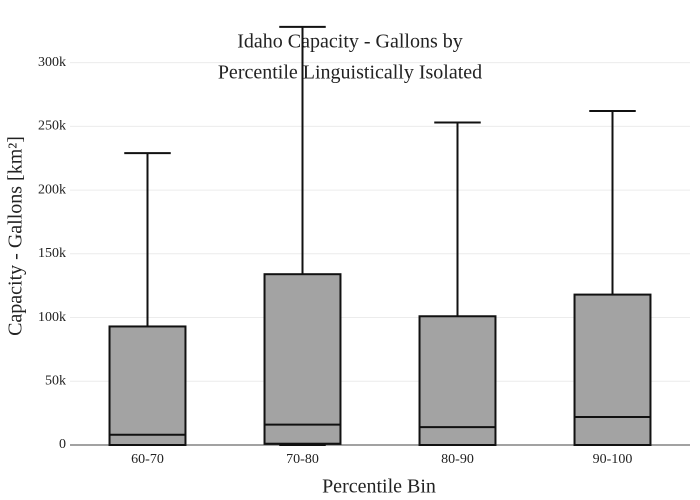 The width and height of the screenshot is (700, 500). What do you see at coordinates (613, 459) in the screenshot?
I see `x-tick-label: 90-100` at bounding box center [613, 459].